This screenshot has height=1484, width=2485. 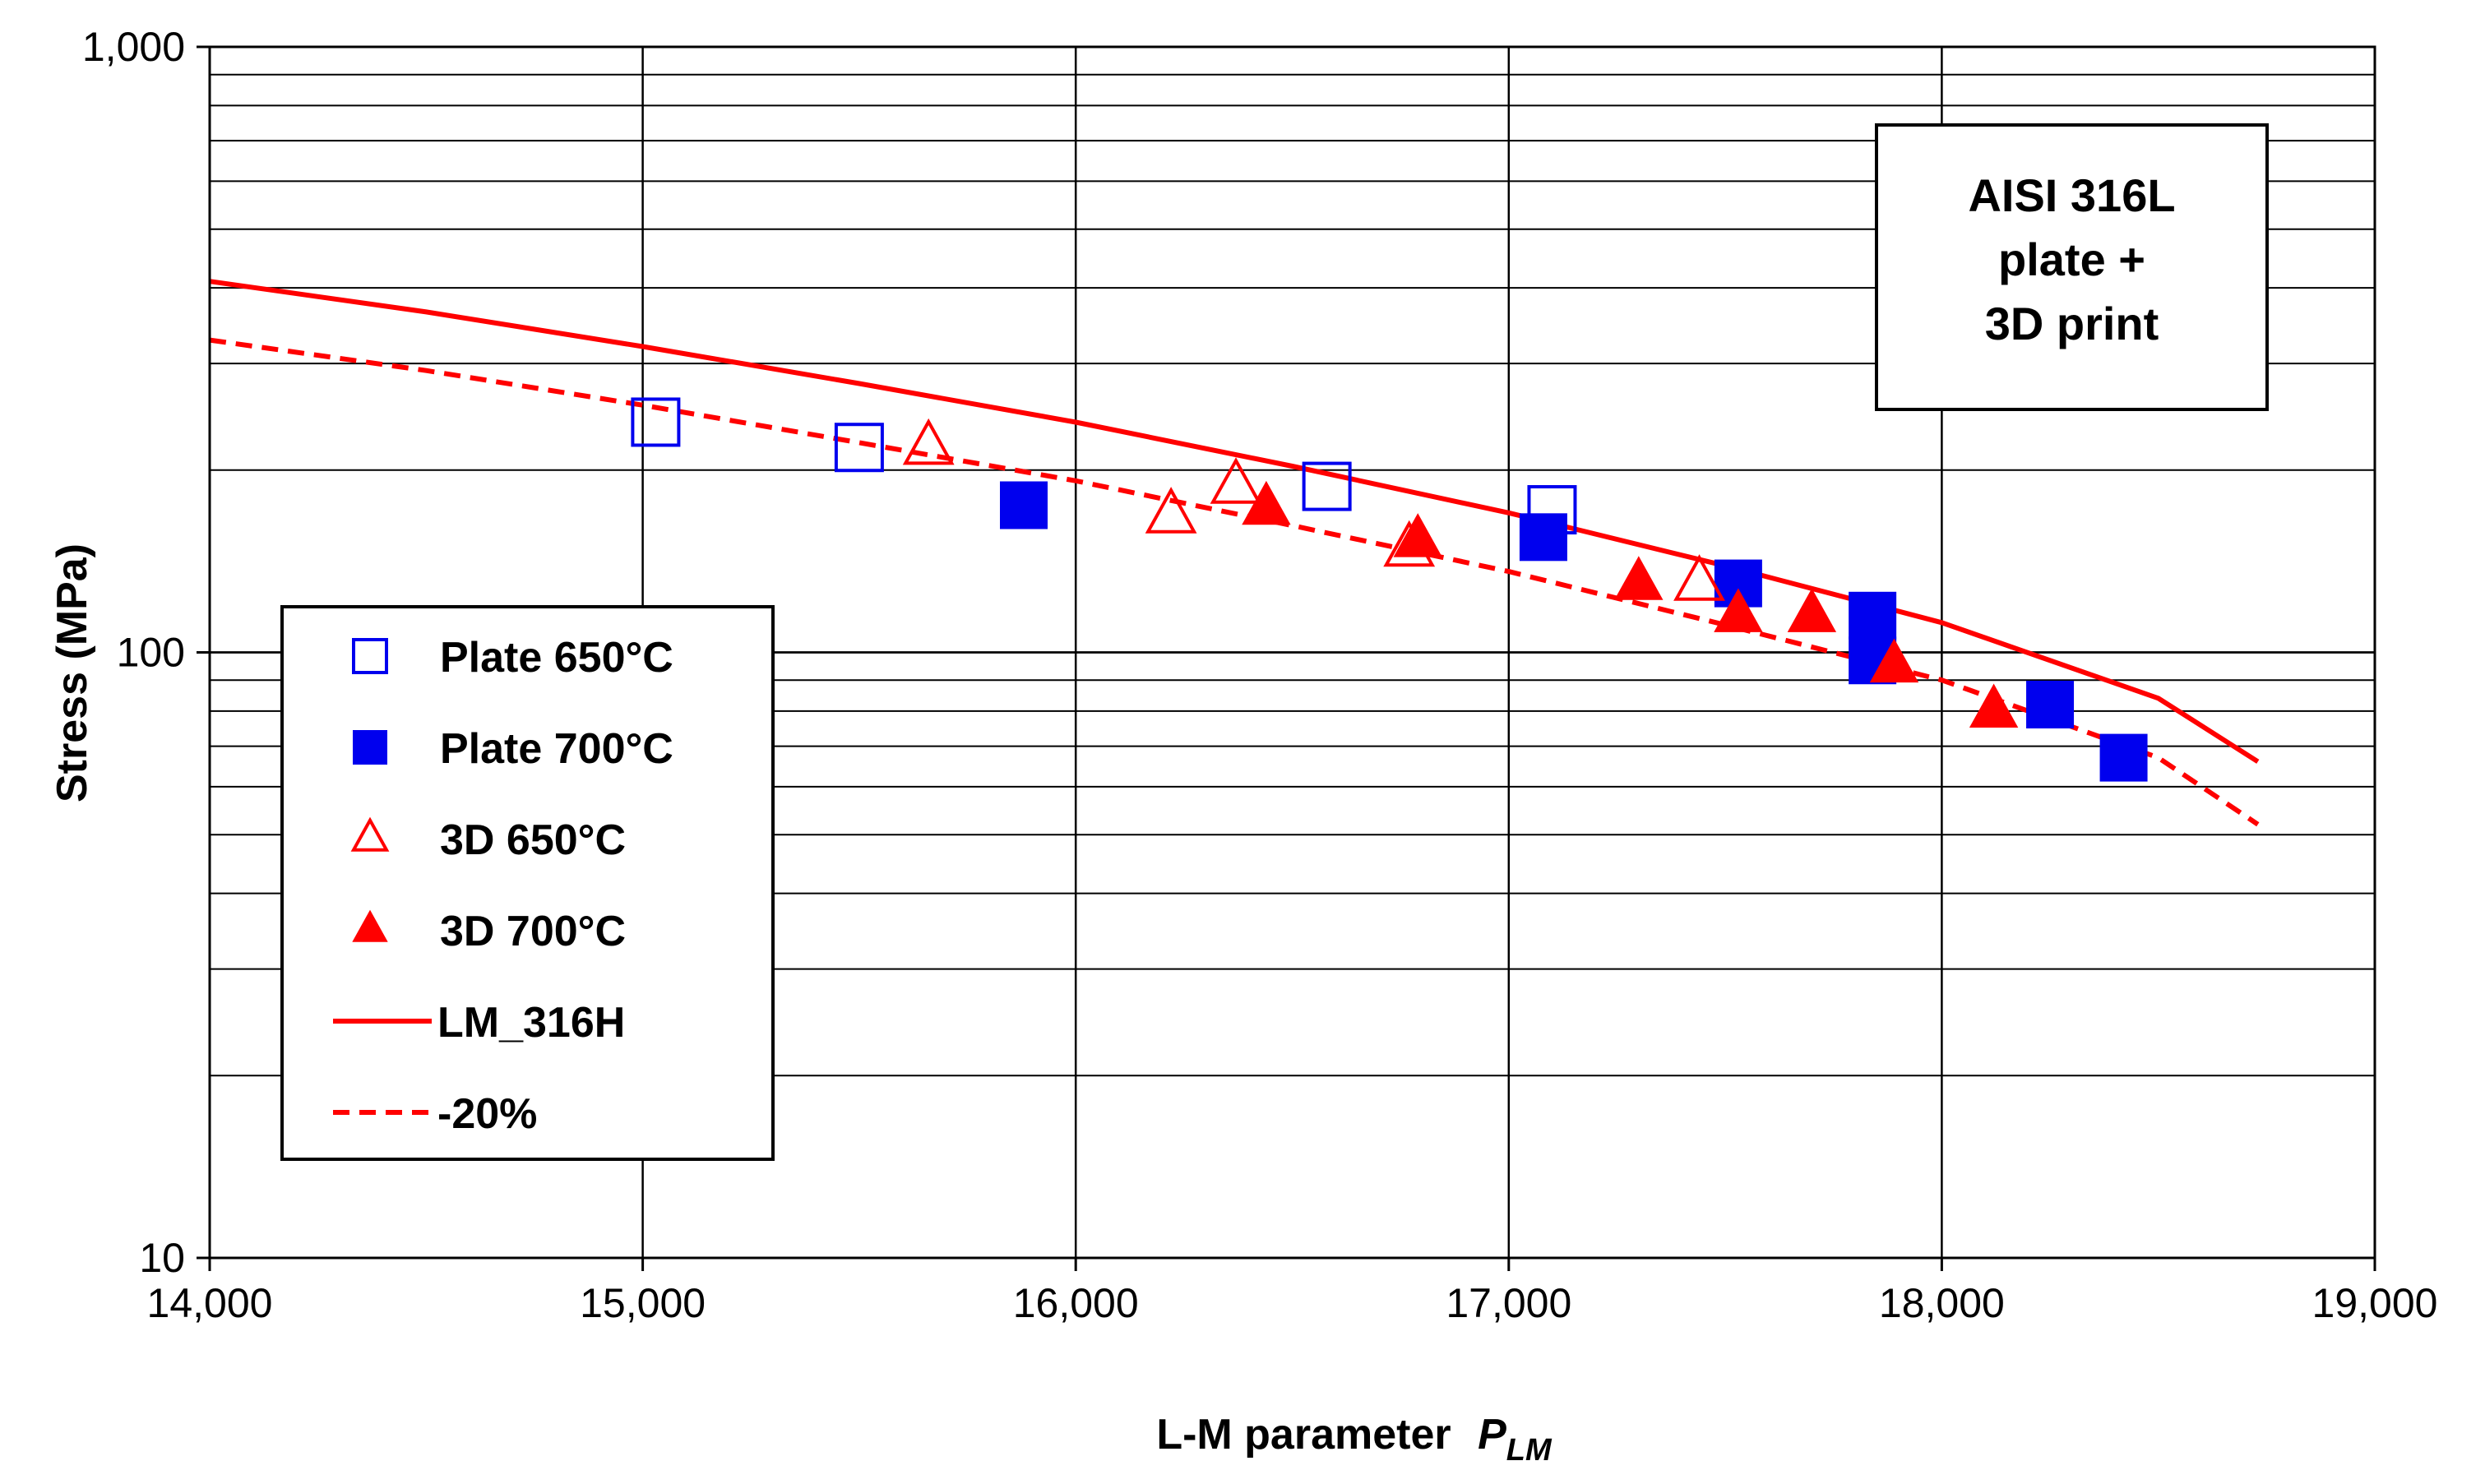 I want to click on legend-label-lm-316h: LM_316H, so click(x=531, y=1023).